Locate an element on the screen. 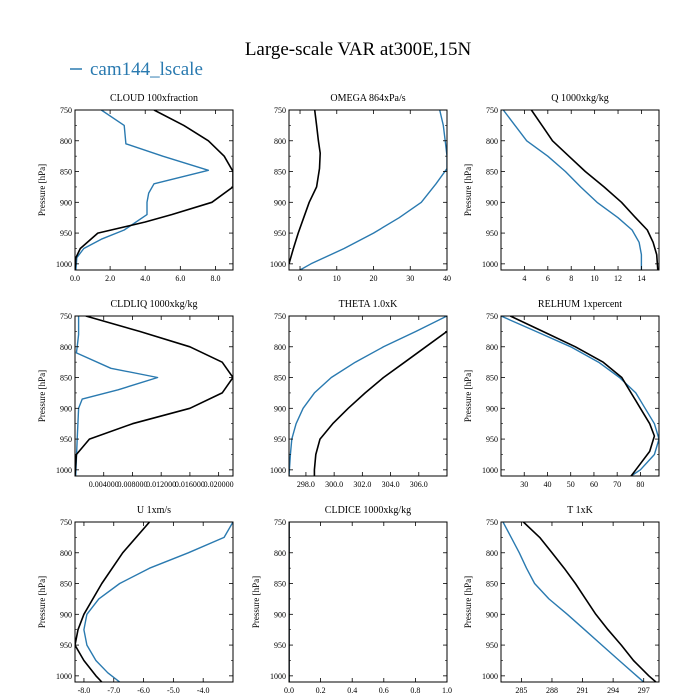 This screenshot has height=700, width=700. panel-title: OMEGA 864xPa/s is located at coordinates (367, 98).